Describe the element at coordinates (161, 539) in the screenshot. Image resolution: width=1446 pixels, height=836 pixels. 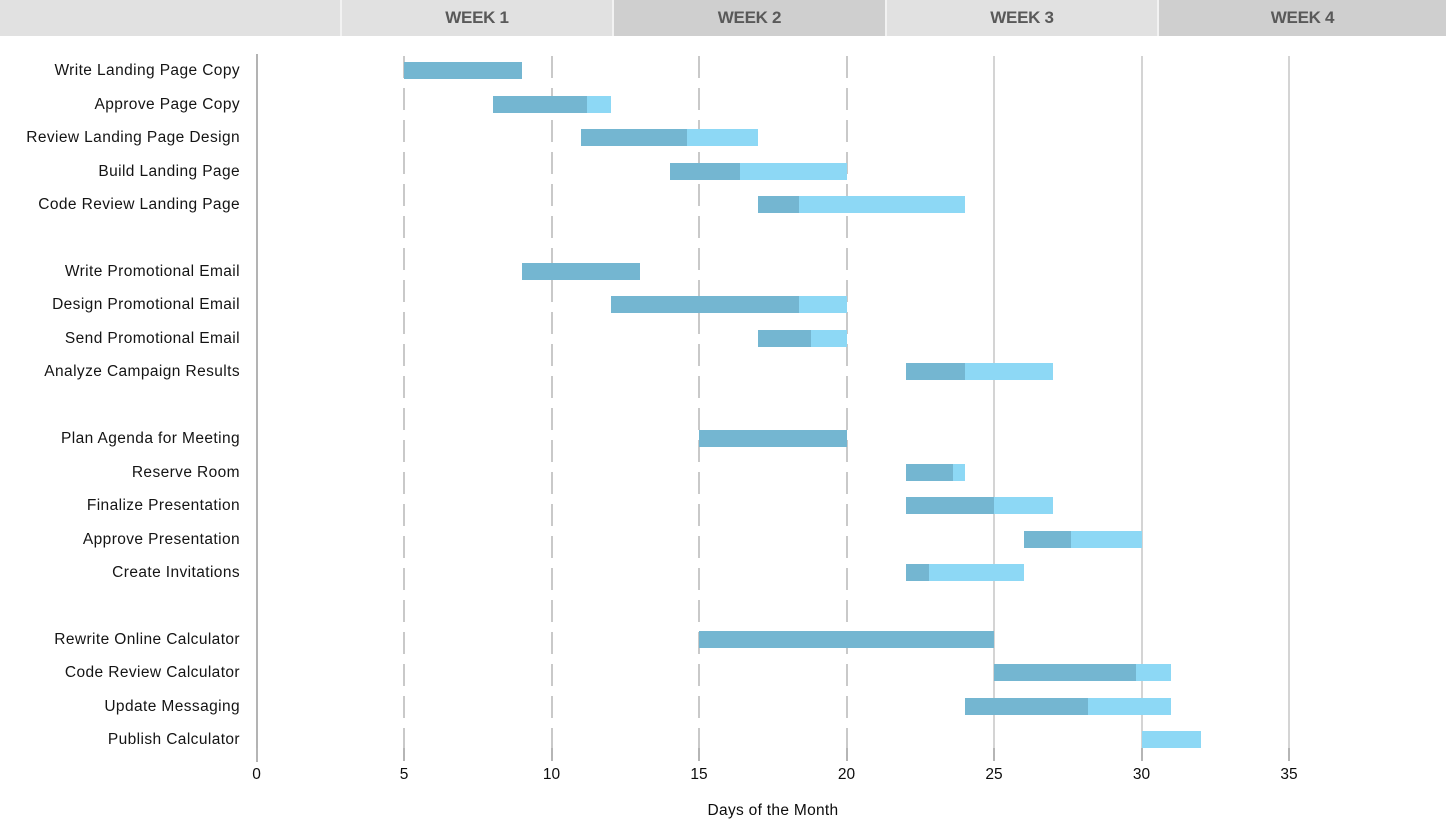
I see `task-label: Approve Presentation` at that location.